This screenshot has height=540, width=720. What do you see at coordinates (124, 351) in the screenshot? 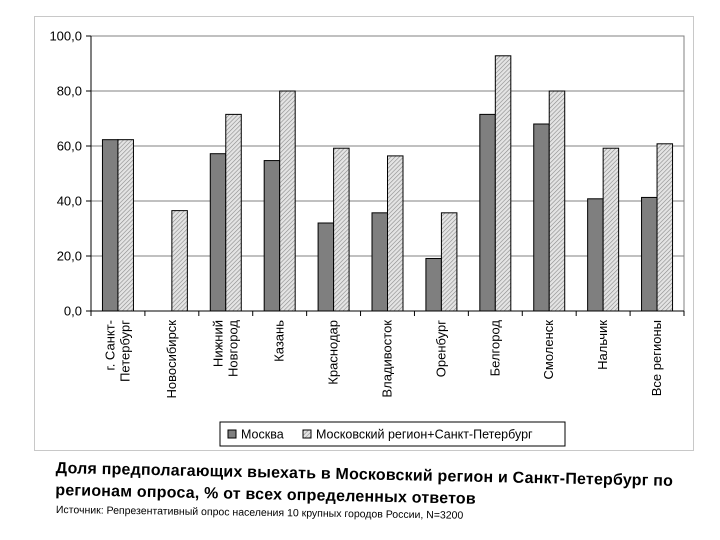
I see `x-tick-label: Петербург` at bounding box center [124, 351].